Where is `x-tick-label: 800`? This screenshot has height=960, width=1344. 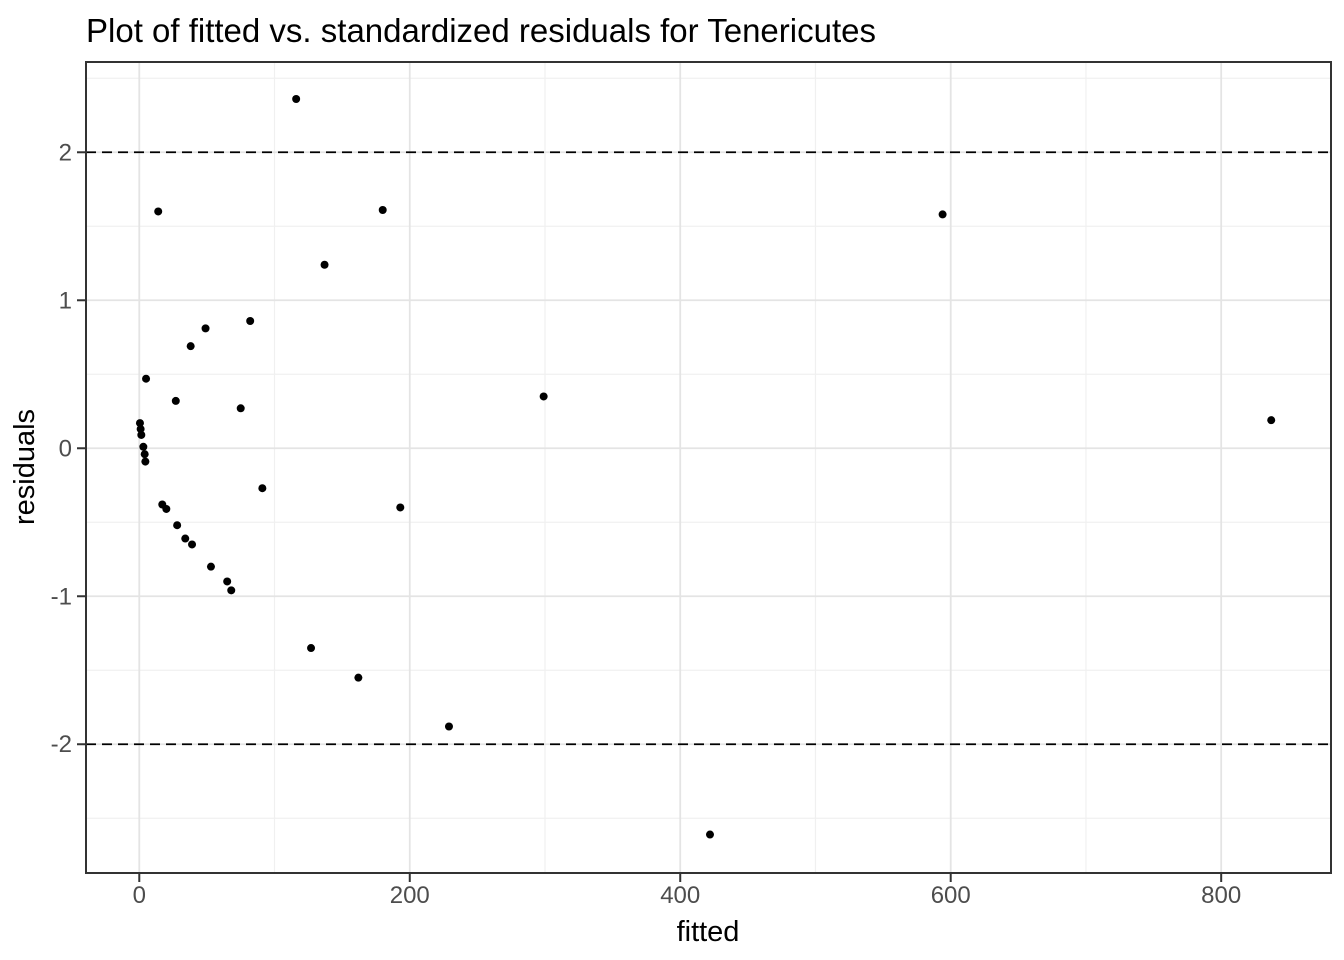
x-tick-label: 800 is located at coordinates (1221, 895).